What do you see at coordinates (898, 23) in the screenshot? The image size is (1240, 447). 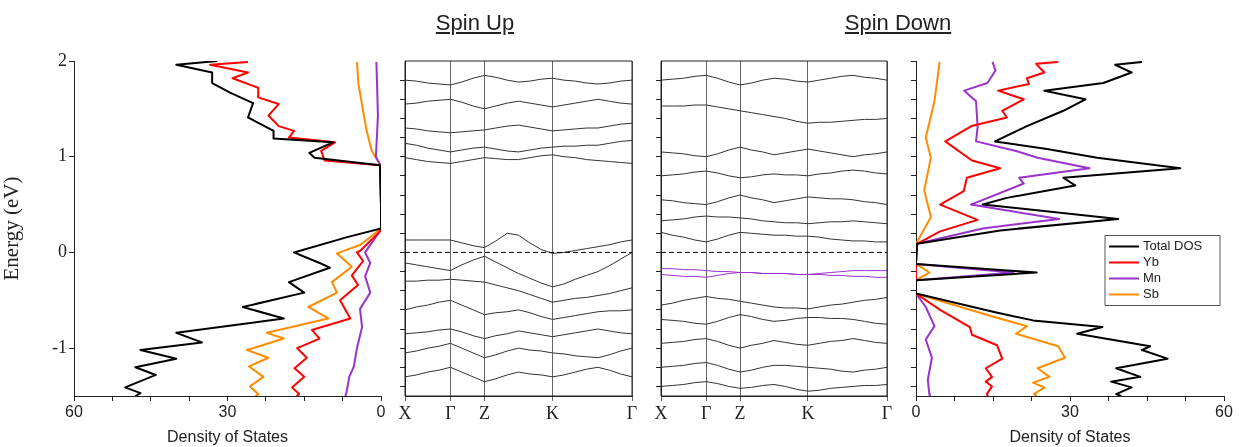 I see `chart-title: Spin Down` at bounding box center [898, 23].